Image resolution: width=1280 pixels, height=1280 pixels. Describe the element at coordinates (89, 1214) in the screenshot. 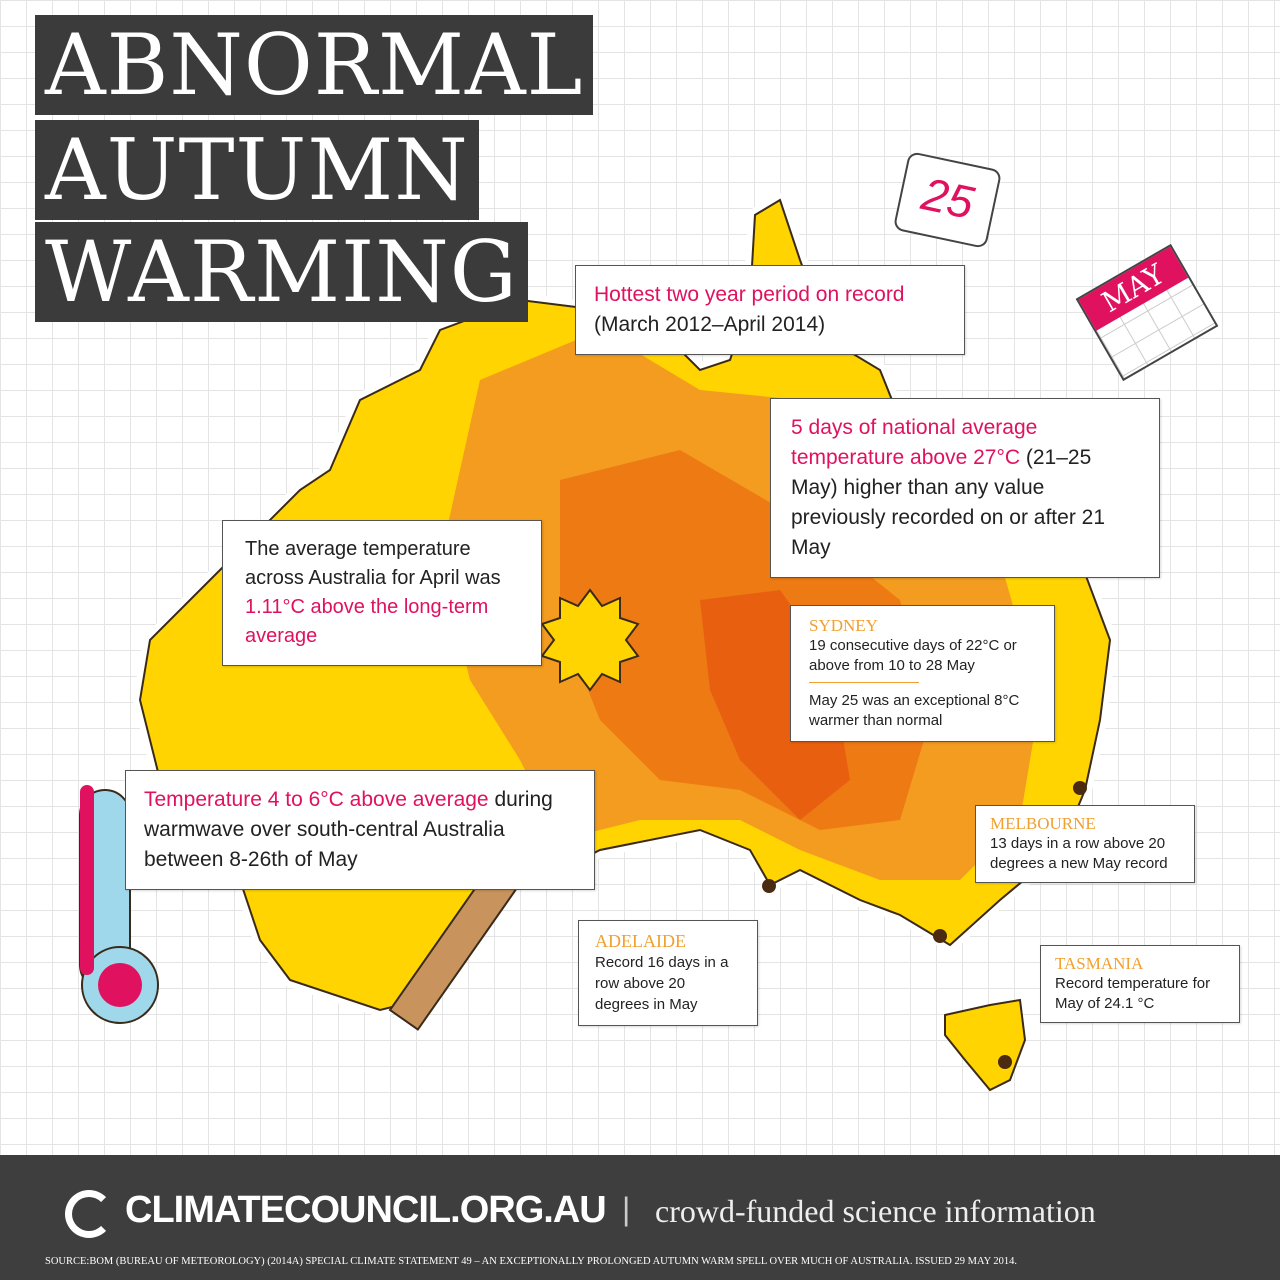

I see `climate-council-logo-icon` at that location.